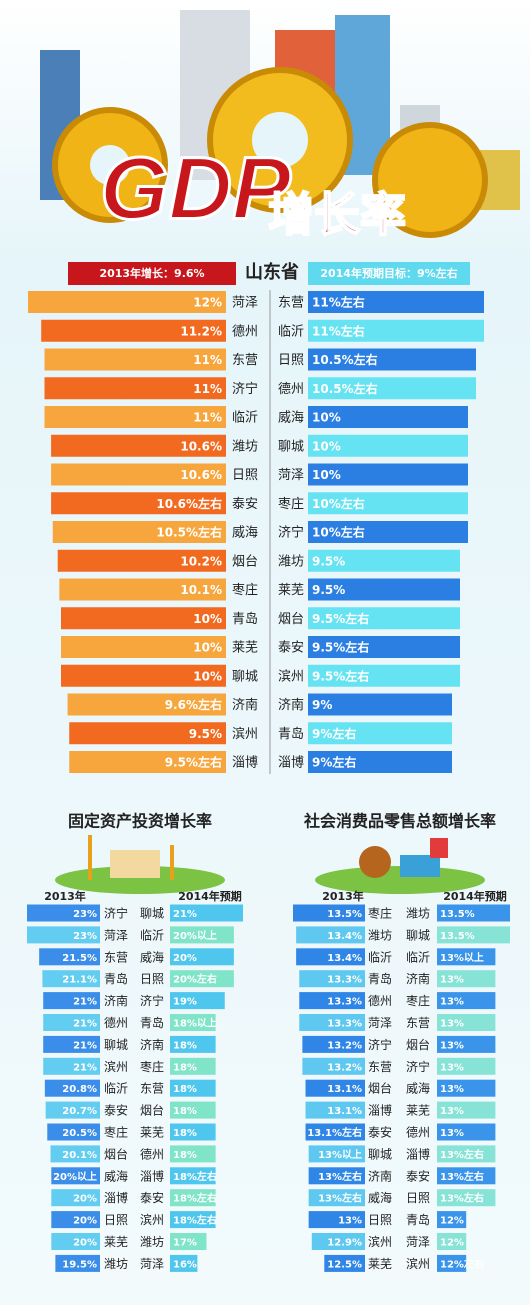 This screenshot has height=1305, width=530. Describe the element at coordinates (195, 979) in the screenshot. I see `value-label: 20%左右` at that location.